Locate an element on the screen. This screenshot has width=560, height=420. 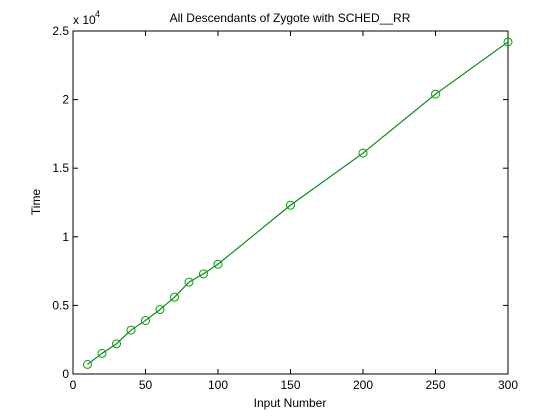
y-exponent-power: 4 is located at coordinates (97, 14).